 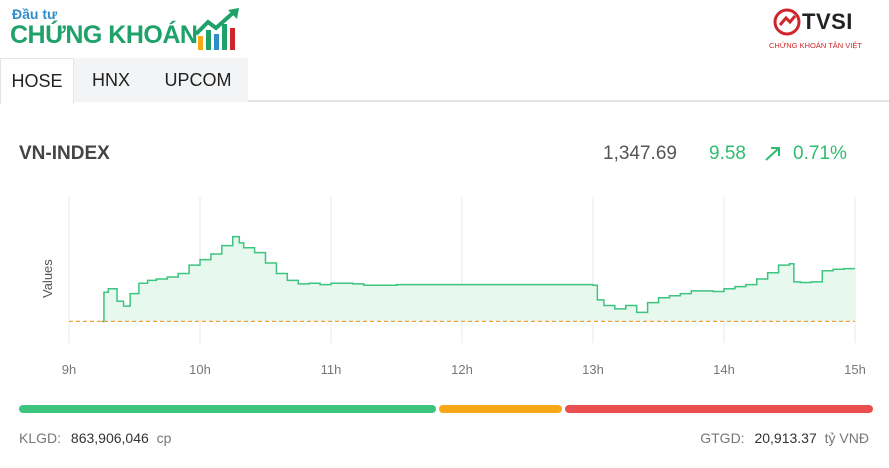 What do you see at coordinates (815, 45) in the screenshot?
I see `tvsi-tagline: CHỨNG KHOÁN TÂN VIỆT` at bounding box center [815, 45].